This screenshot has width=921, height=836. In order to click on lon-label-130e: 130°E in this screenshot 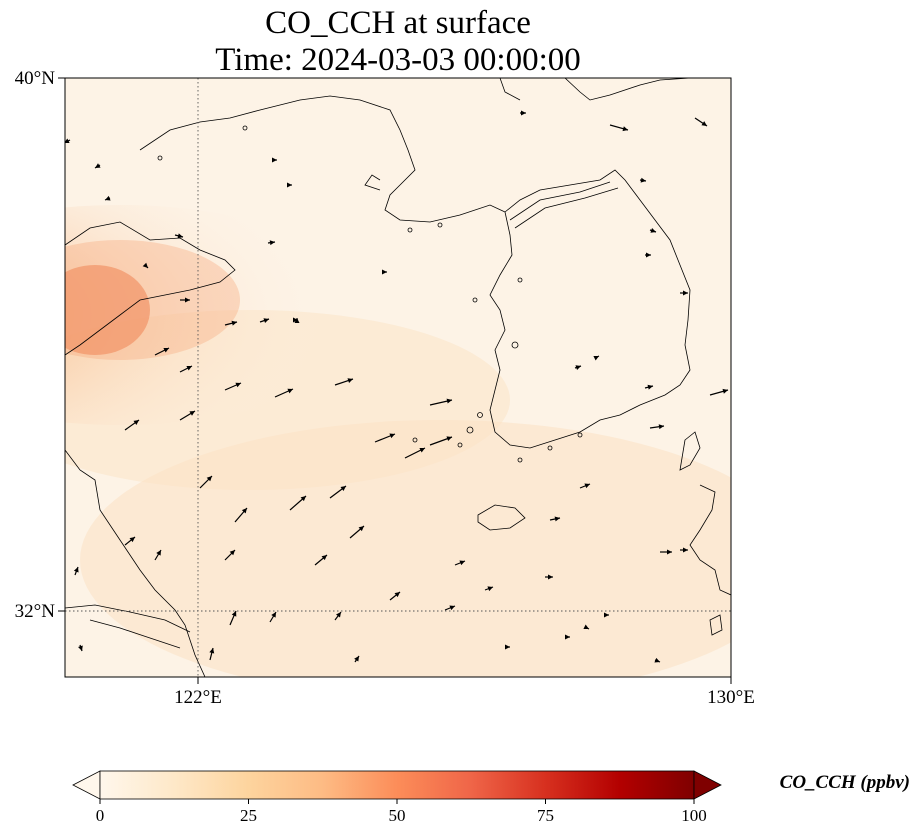, I will do `click(731, 697)`.